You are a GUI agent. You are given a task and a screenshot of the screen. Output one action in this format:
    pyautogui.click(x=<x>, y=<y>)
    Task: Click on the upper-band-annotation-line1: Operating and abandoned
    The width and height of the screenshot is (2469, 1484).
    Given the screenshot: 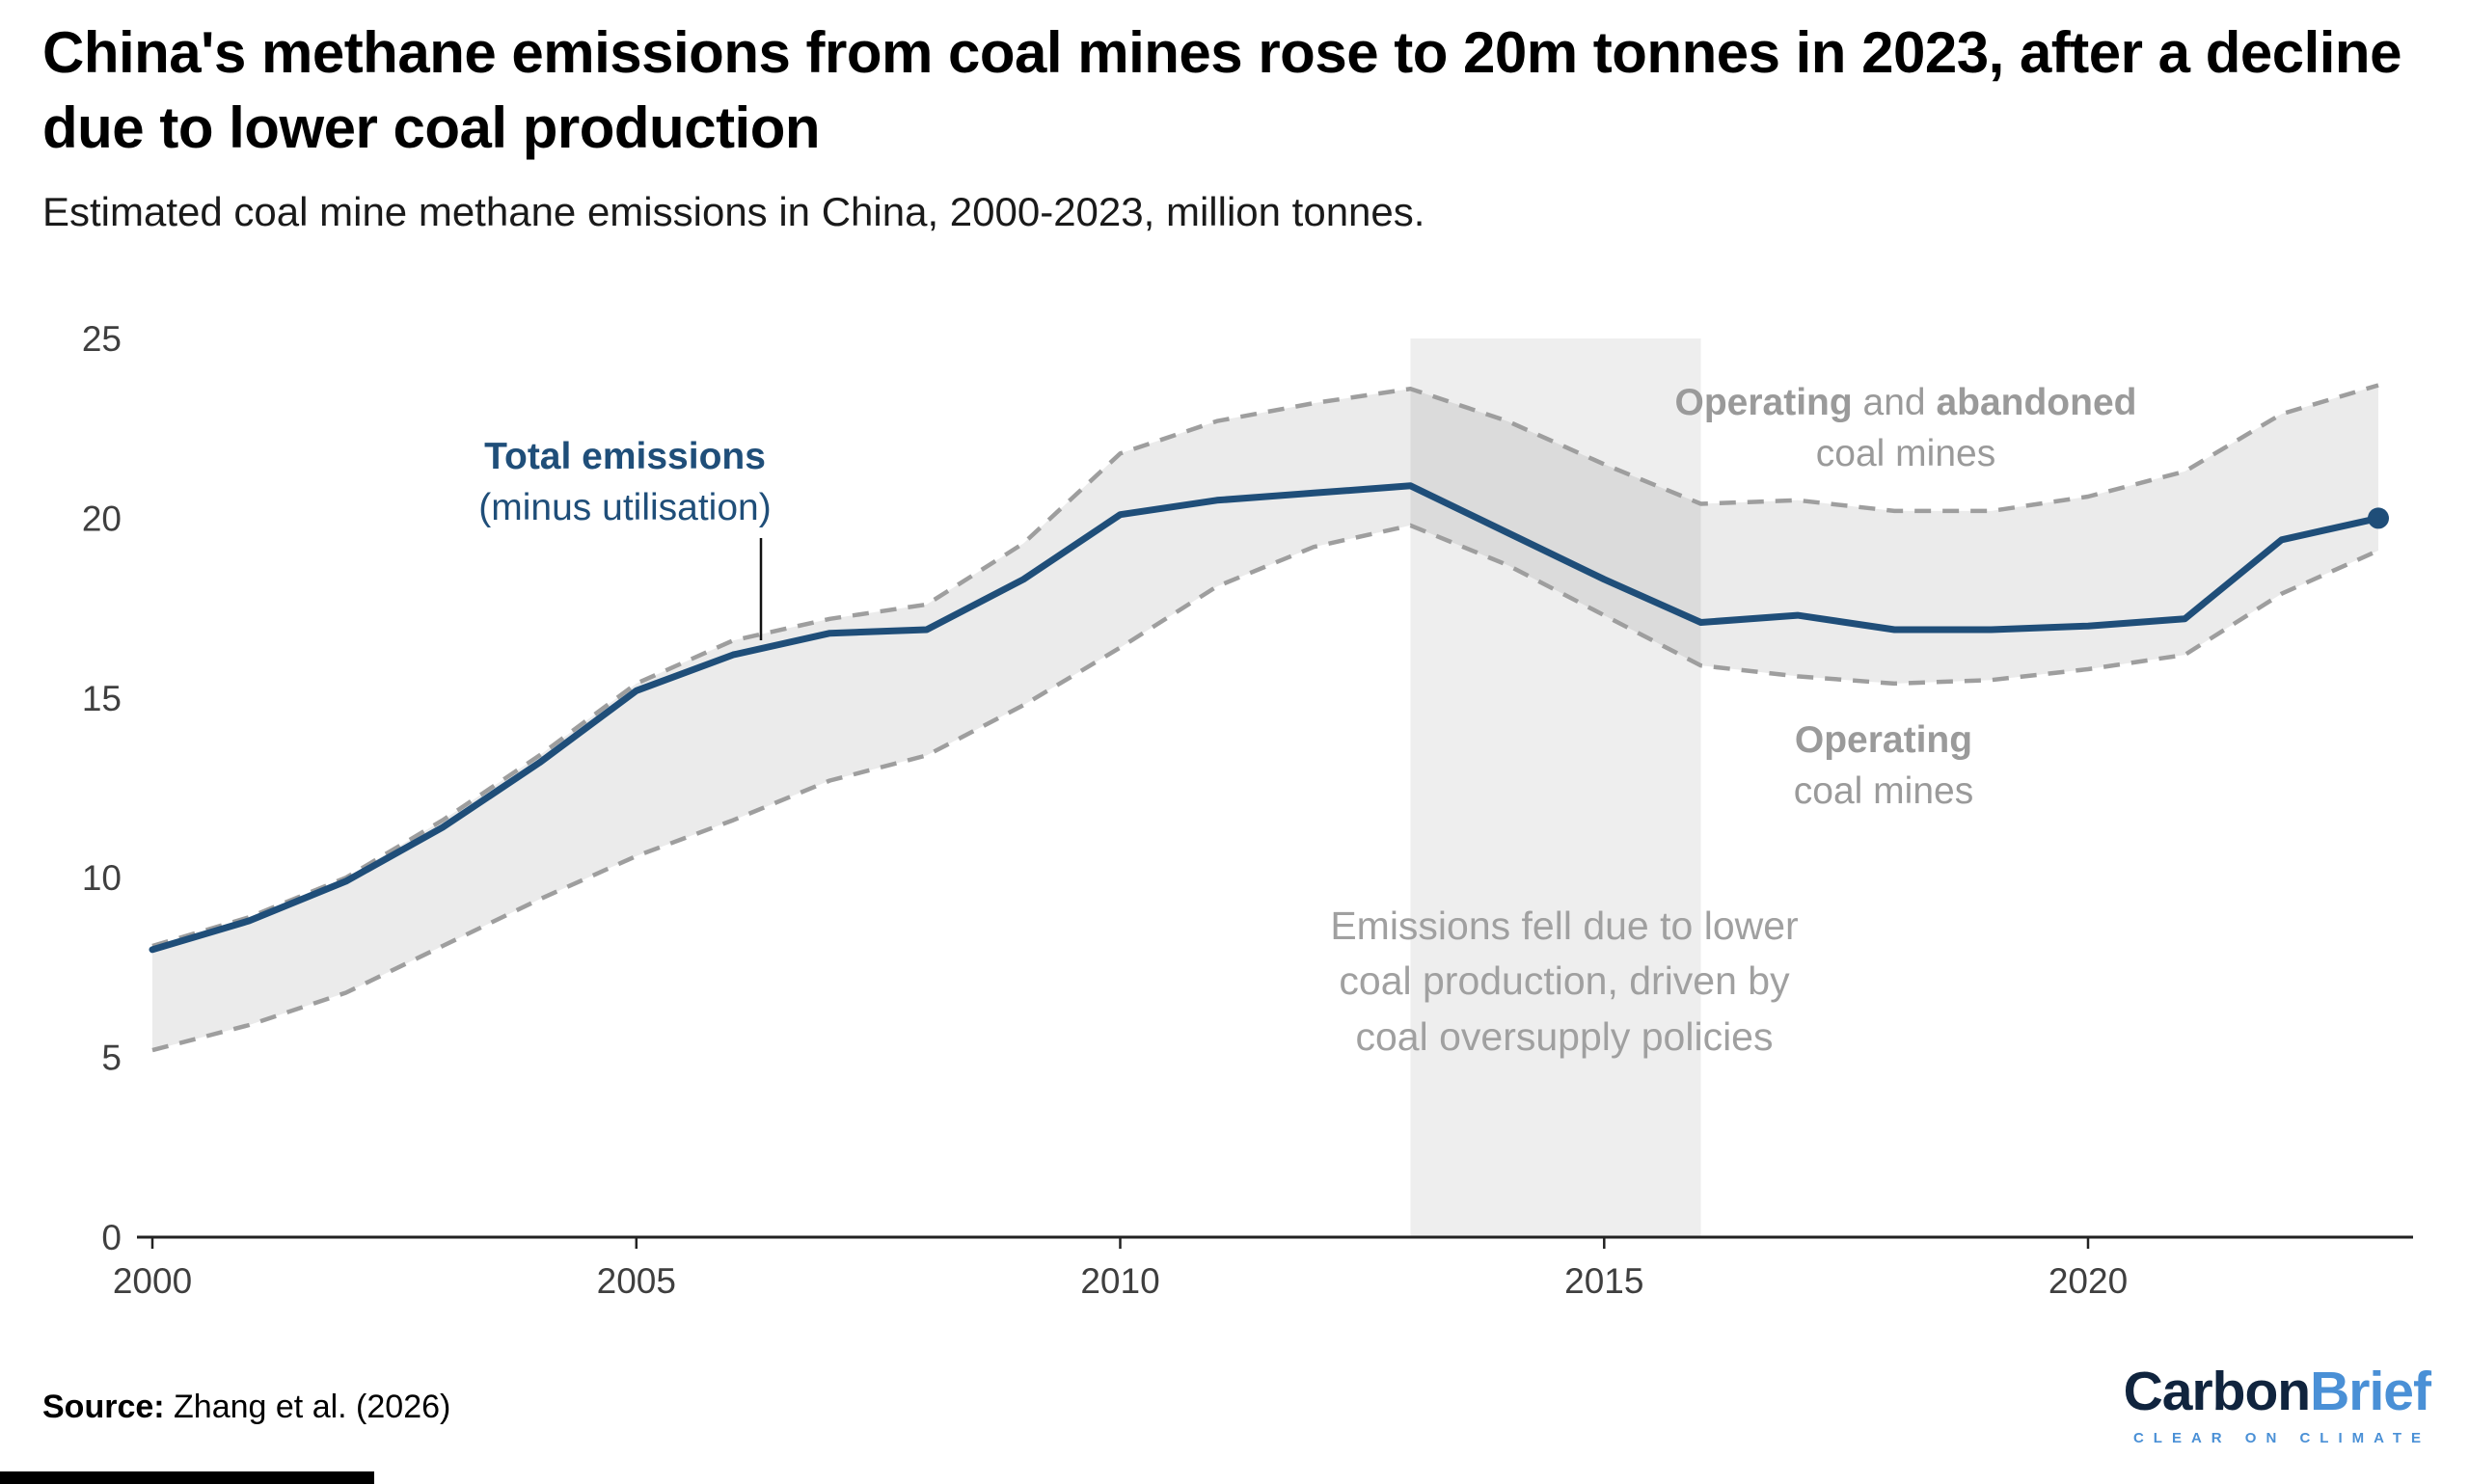 What is the action you would take?
    pyautogui.click(x=1906, y=403)
    